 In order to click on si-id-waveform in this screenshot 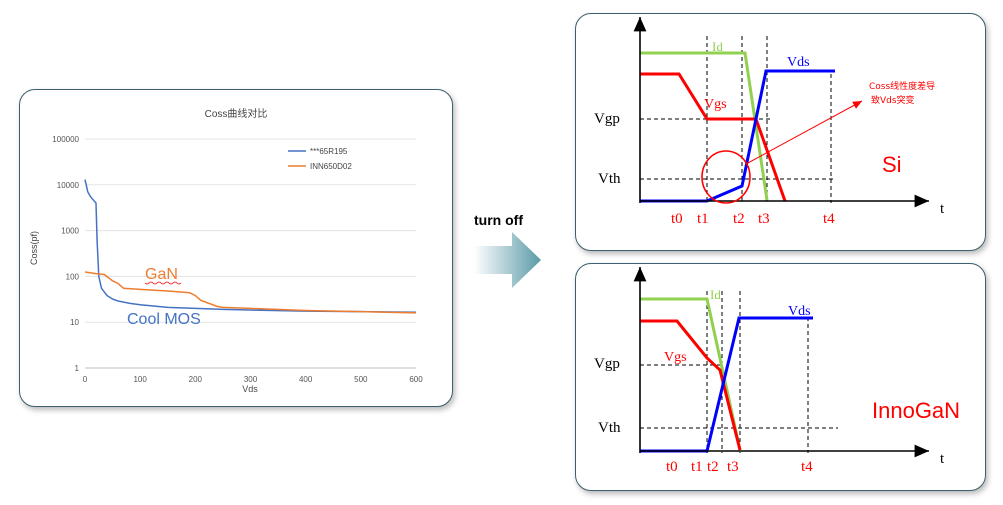, I will do `click(704, 126)`.